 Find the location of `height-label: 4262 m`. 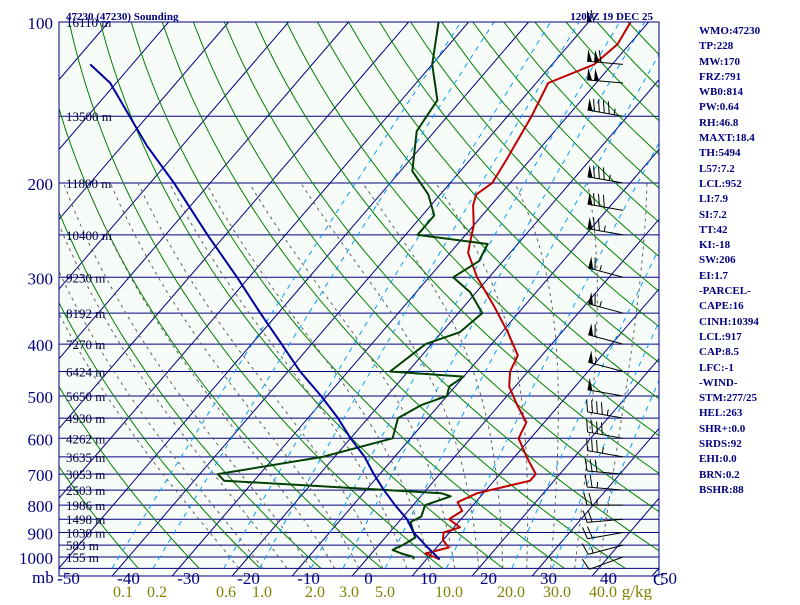

height-label: 4262 m is located at coordinates (85, 438).